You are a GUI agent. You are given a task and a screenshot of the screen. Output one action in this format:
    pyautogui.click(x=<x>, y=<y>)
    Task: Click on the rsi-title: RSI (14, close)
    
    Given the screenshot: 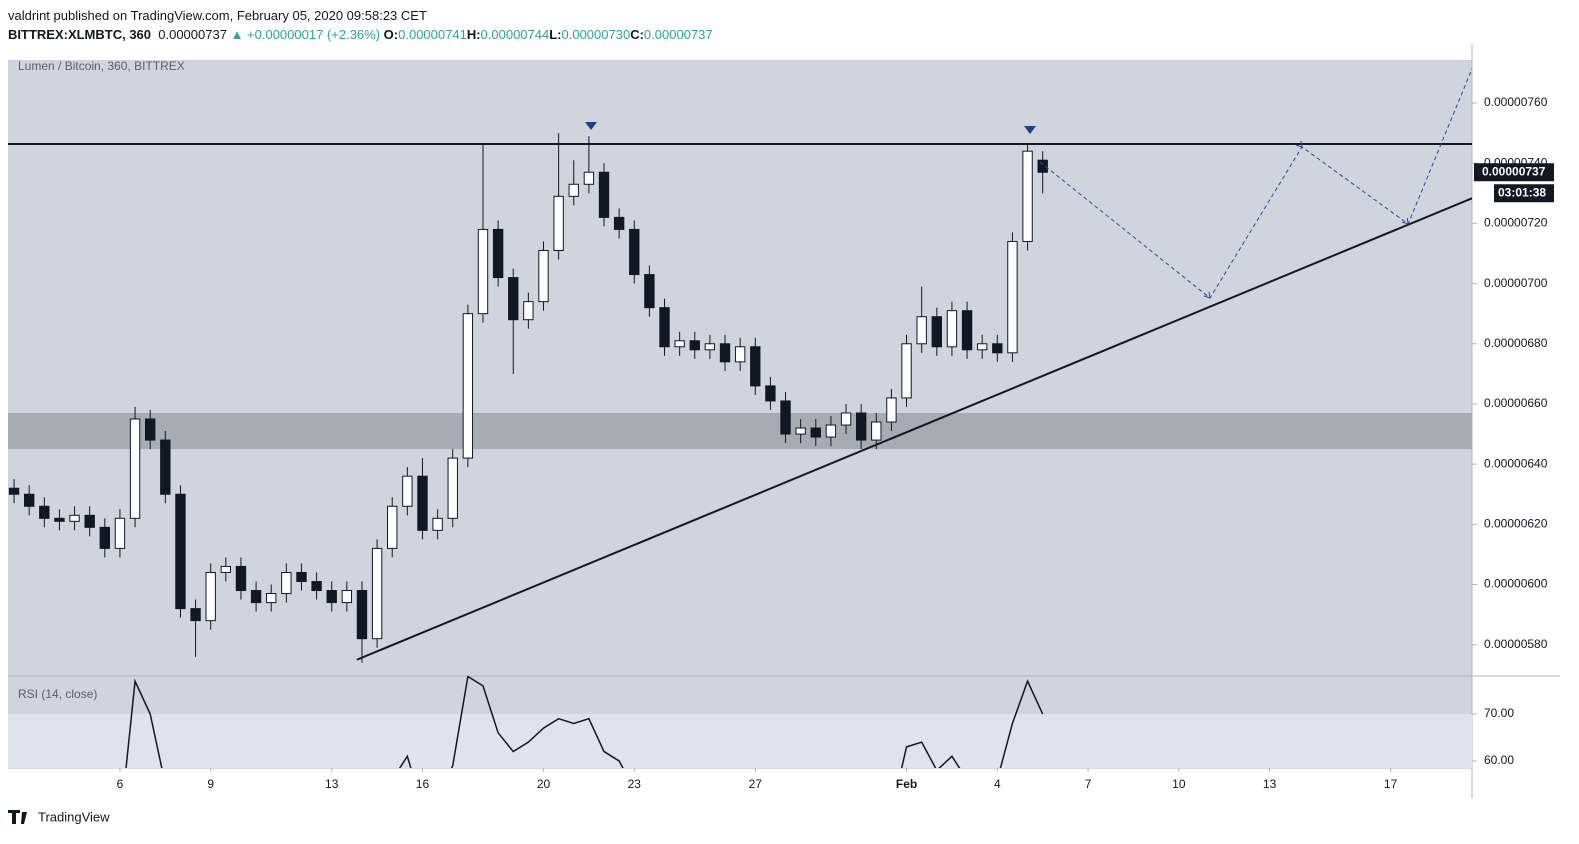 What is the action you would take?
    pyautogui.click(x=57, y=694)
    